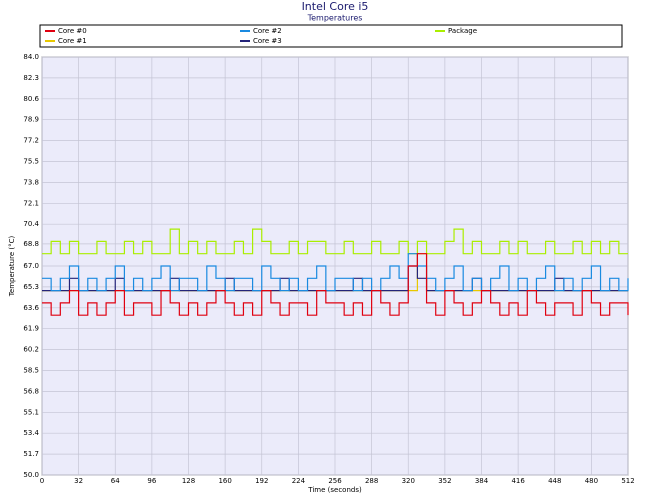 The width and height of the screenshot is (670, 502). I want to click on chart-subtitle: Temperatures, so click(335, 18).